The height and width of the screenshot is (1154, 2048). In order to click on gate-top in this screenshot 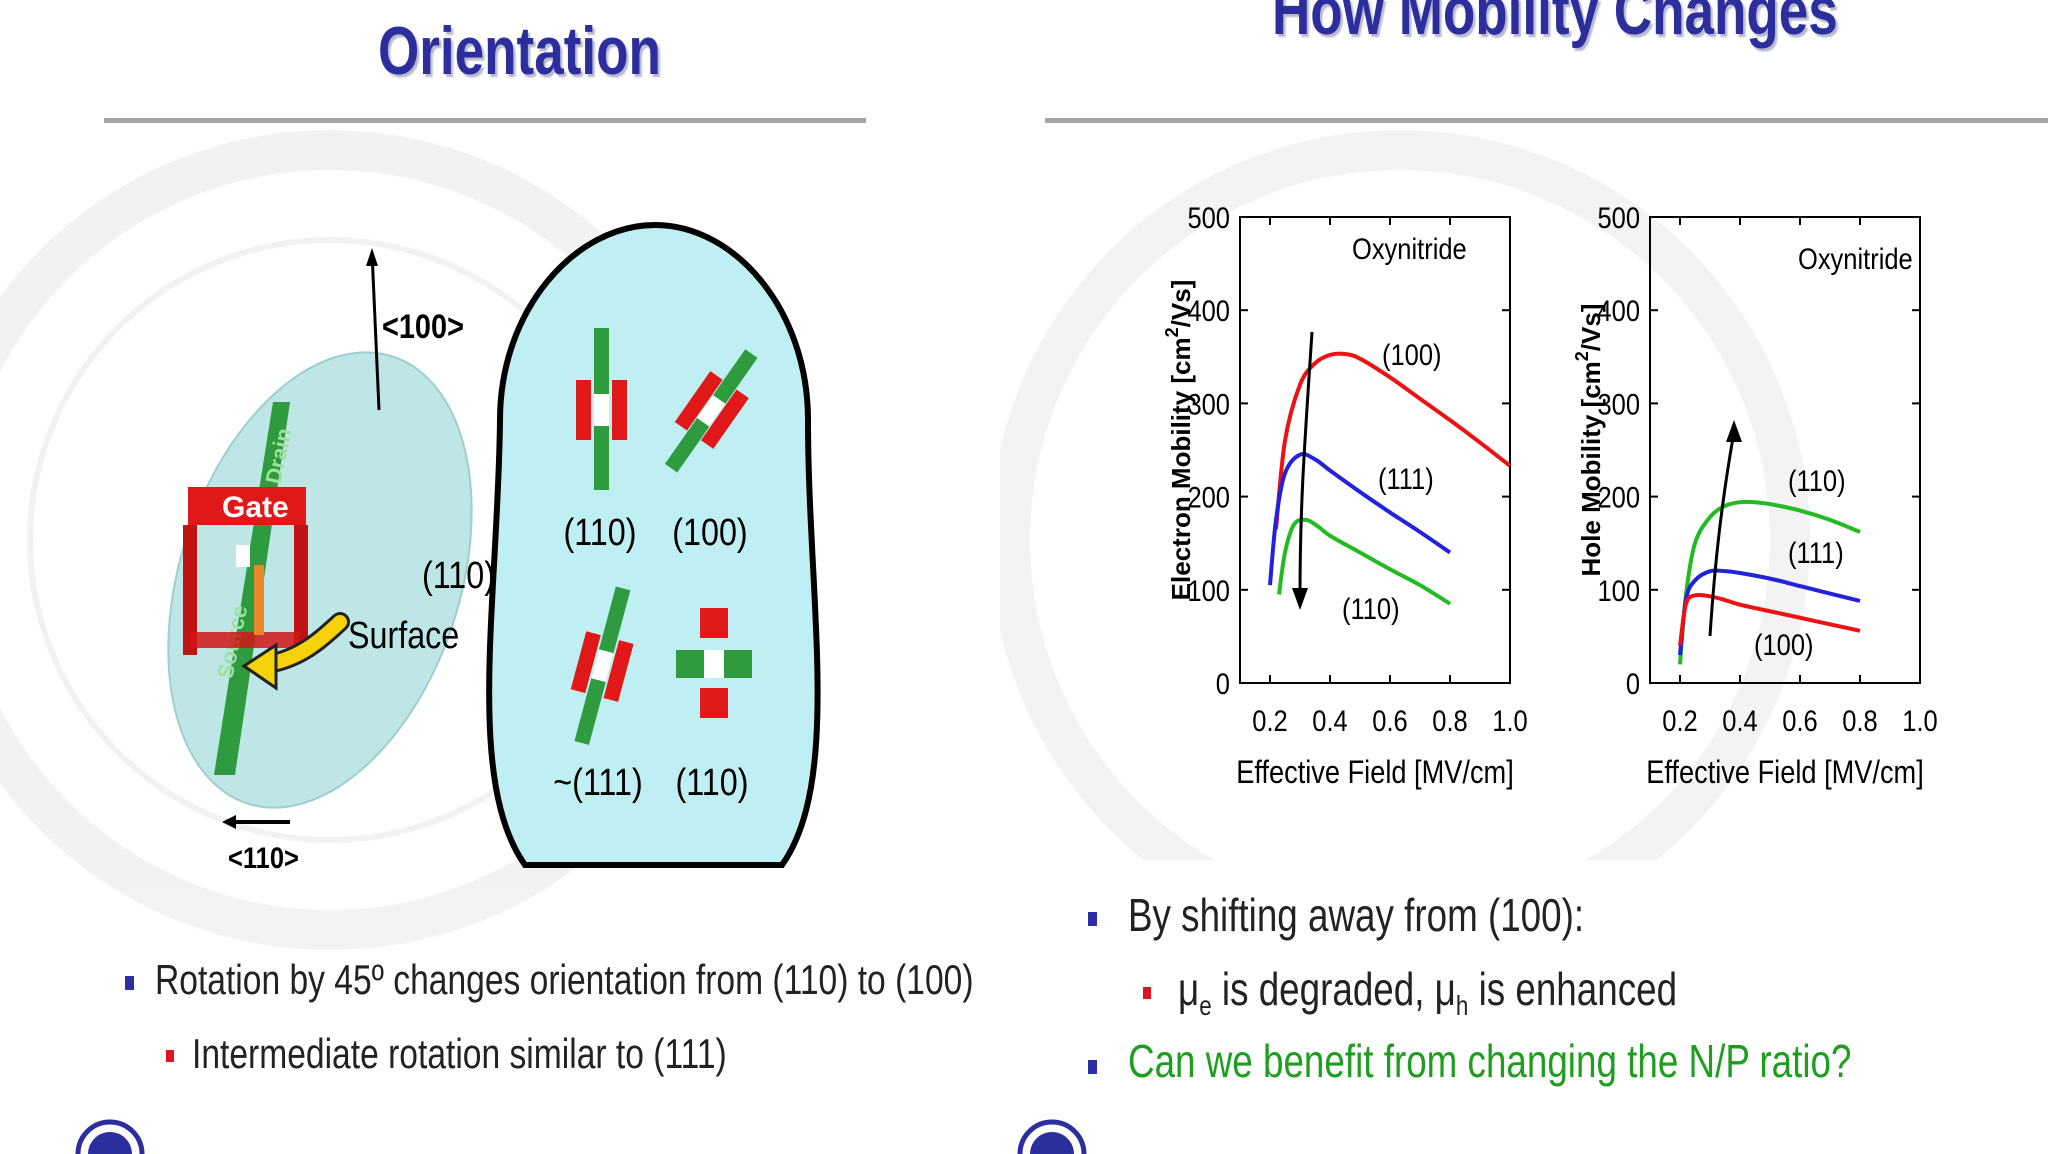, I will do `click(247, 506)`.